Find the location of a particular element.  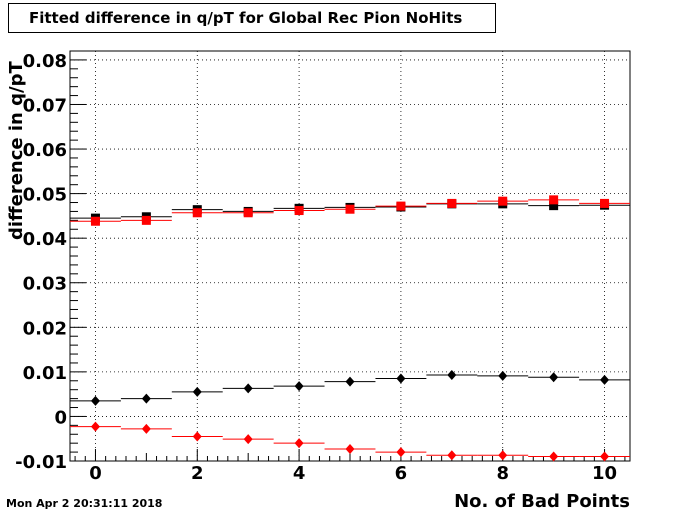

y-tick-labels: -0.01 0 0.01 0.02 0.03 0.04 0.05 0.06 0.07 0.08 is located at coordinates (41, 262).